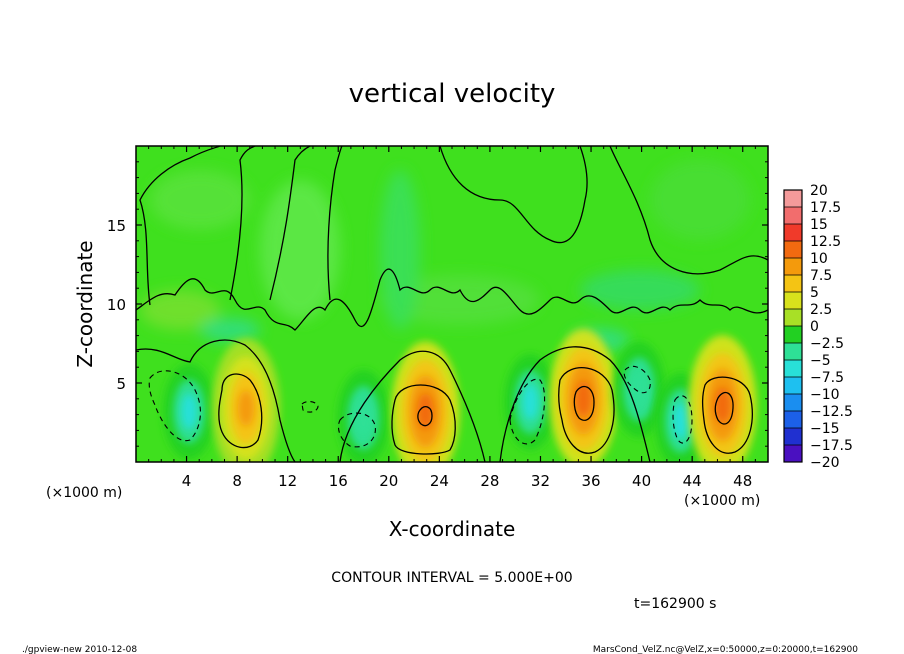 Image resolution: width=904 pixels, height=654 pixels. Describe the element at coordinates (675, 604) in the screenshot. I see `time-label: t=162900 s` at that location.